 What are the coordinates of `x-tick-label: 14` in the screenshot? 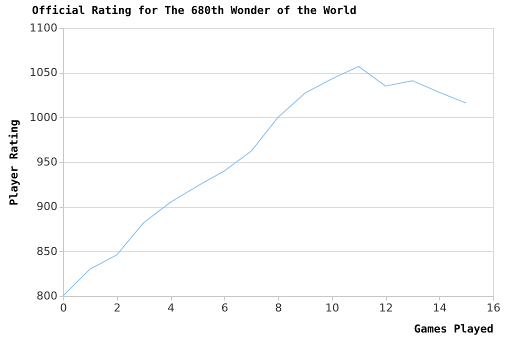 It's located at (439, 308).